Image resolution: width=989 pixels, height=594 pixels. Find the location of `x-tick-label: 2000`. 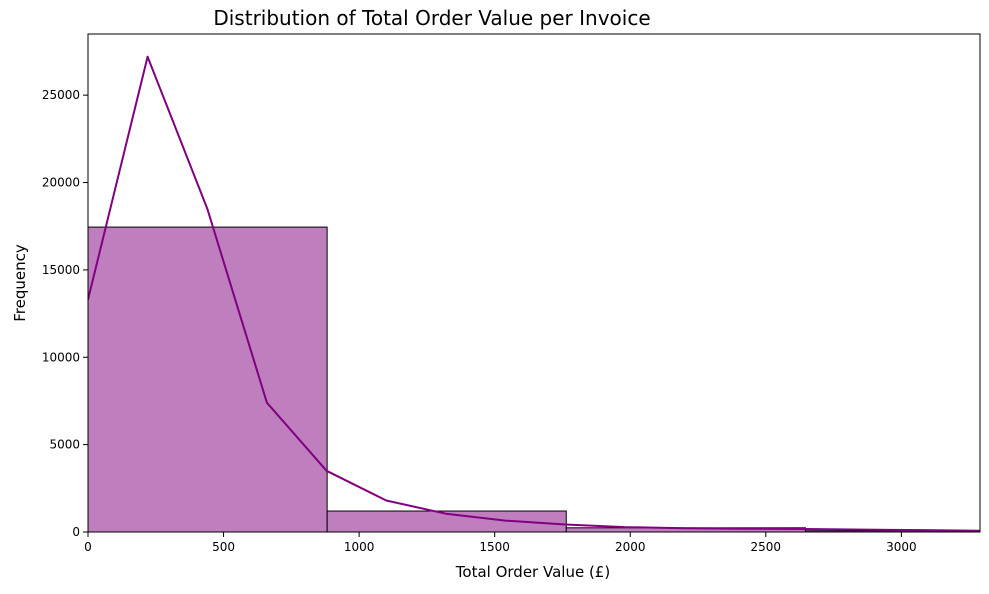

x-tick-label: 2000 is located at coordinates (630, 547).